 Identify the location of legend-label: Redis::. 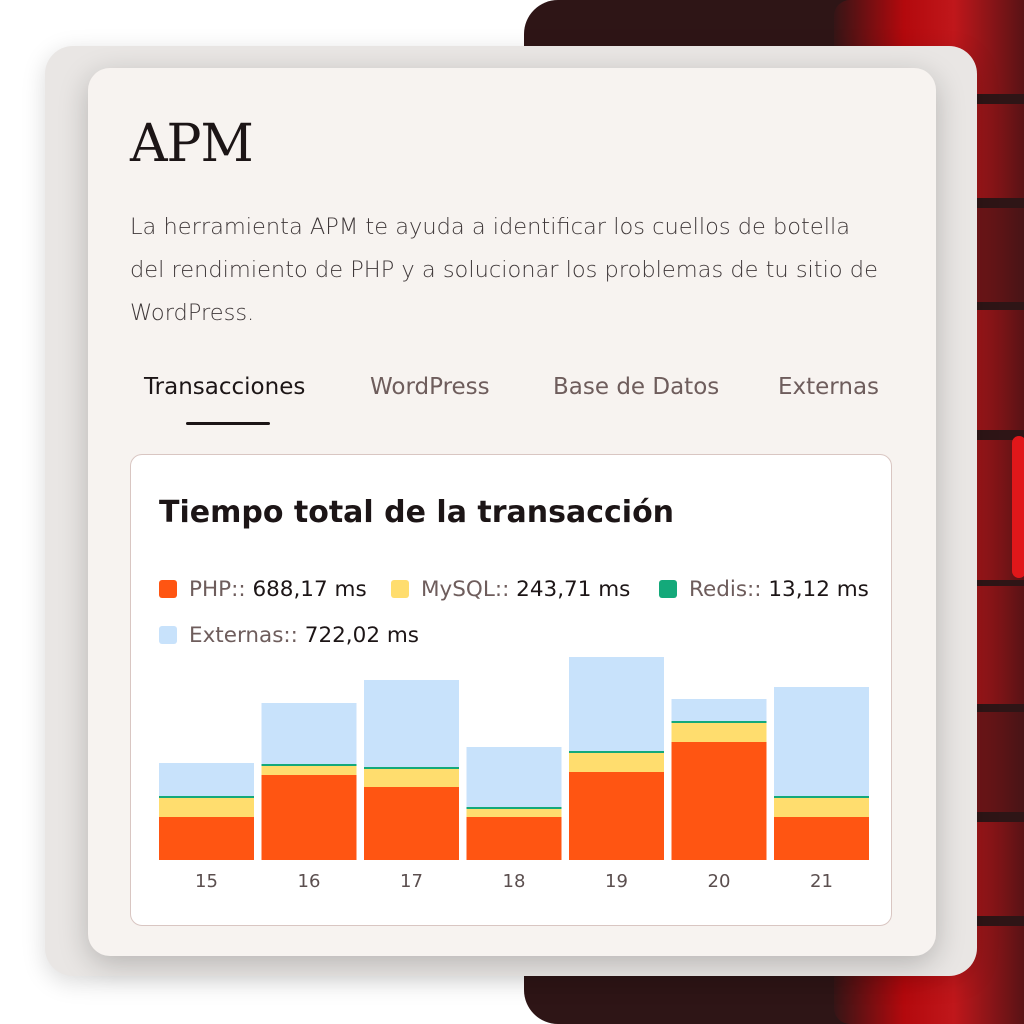
(725, 589).